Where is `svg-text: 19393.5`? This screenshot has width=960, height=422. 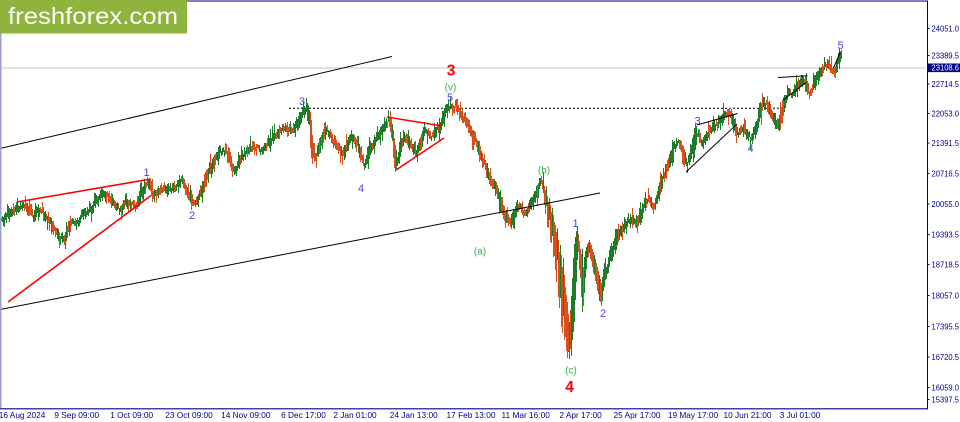
svg-text: 19393.5 is located at coordinates (946, 235).